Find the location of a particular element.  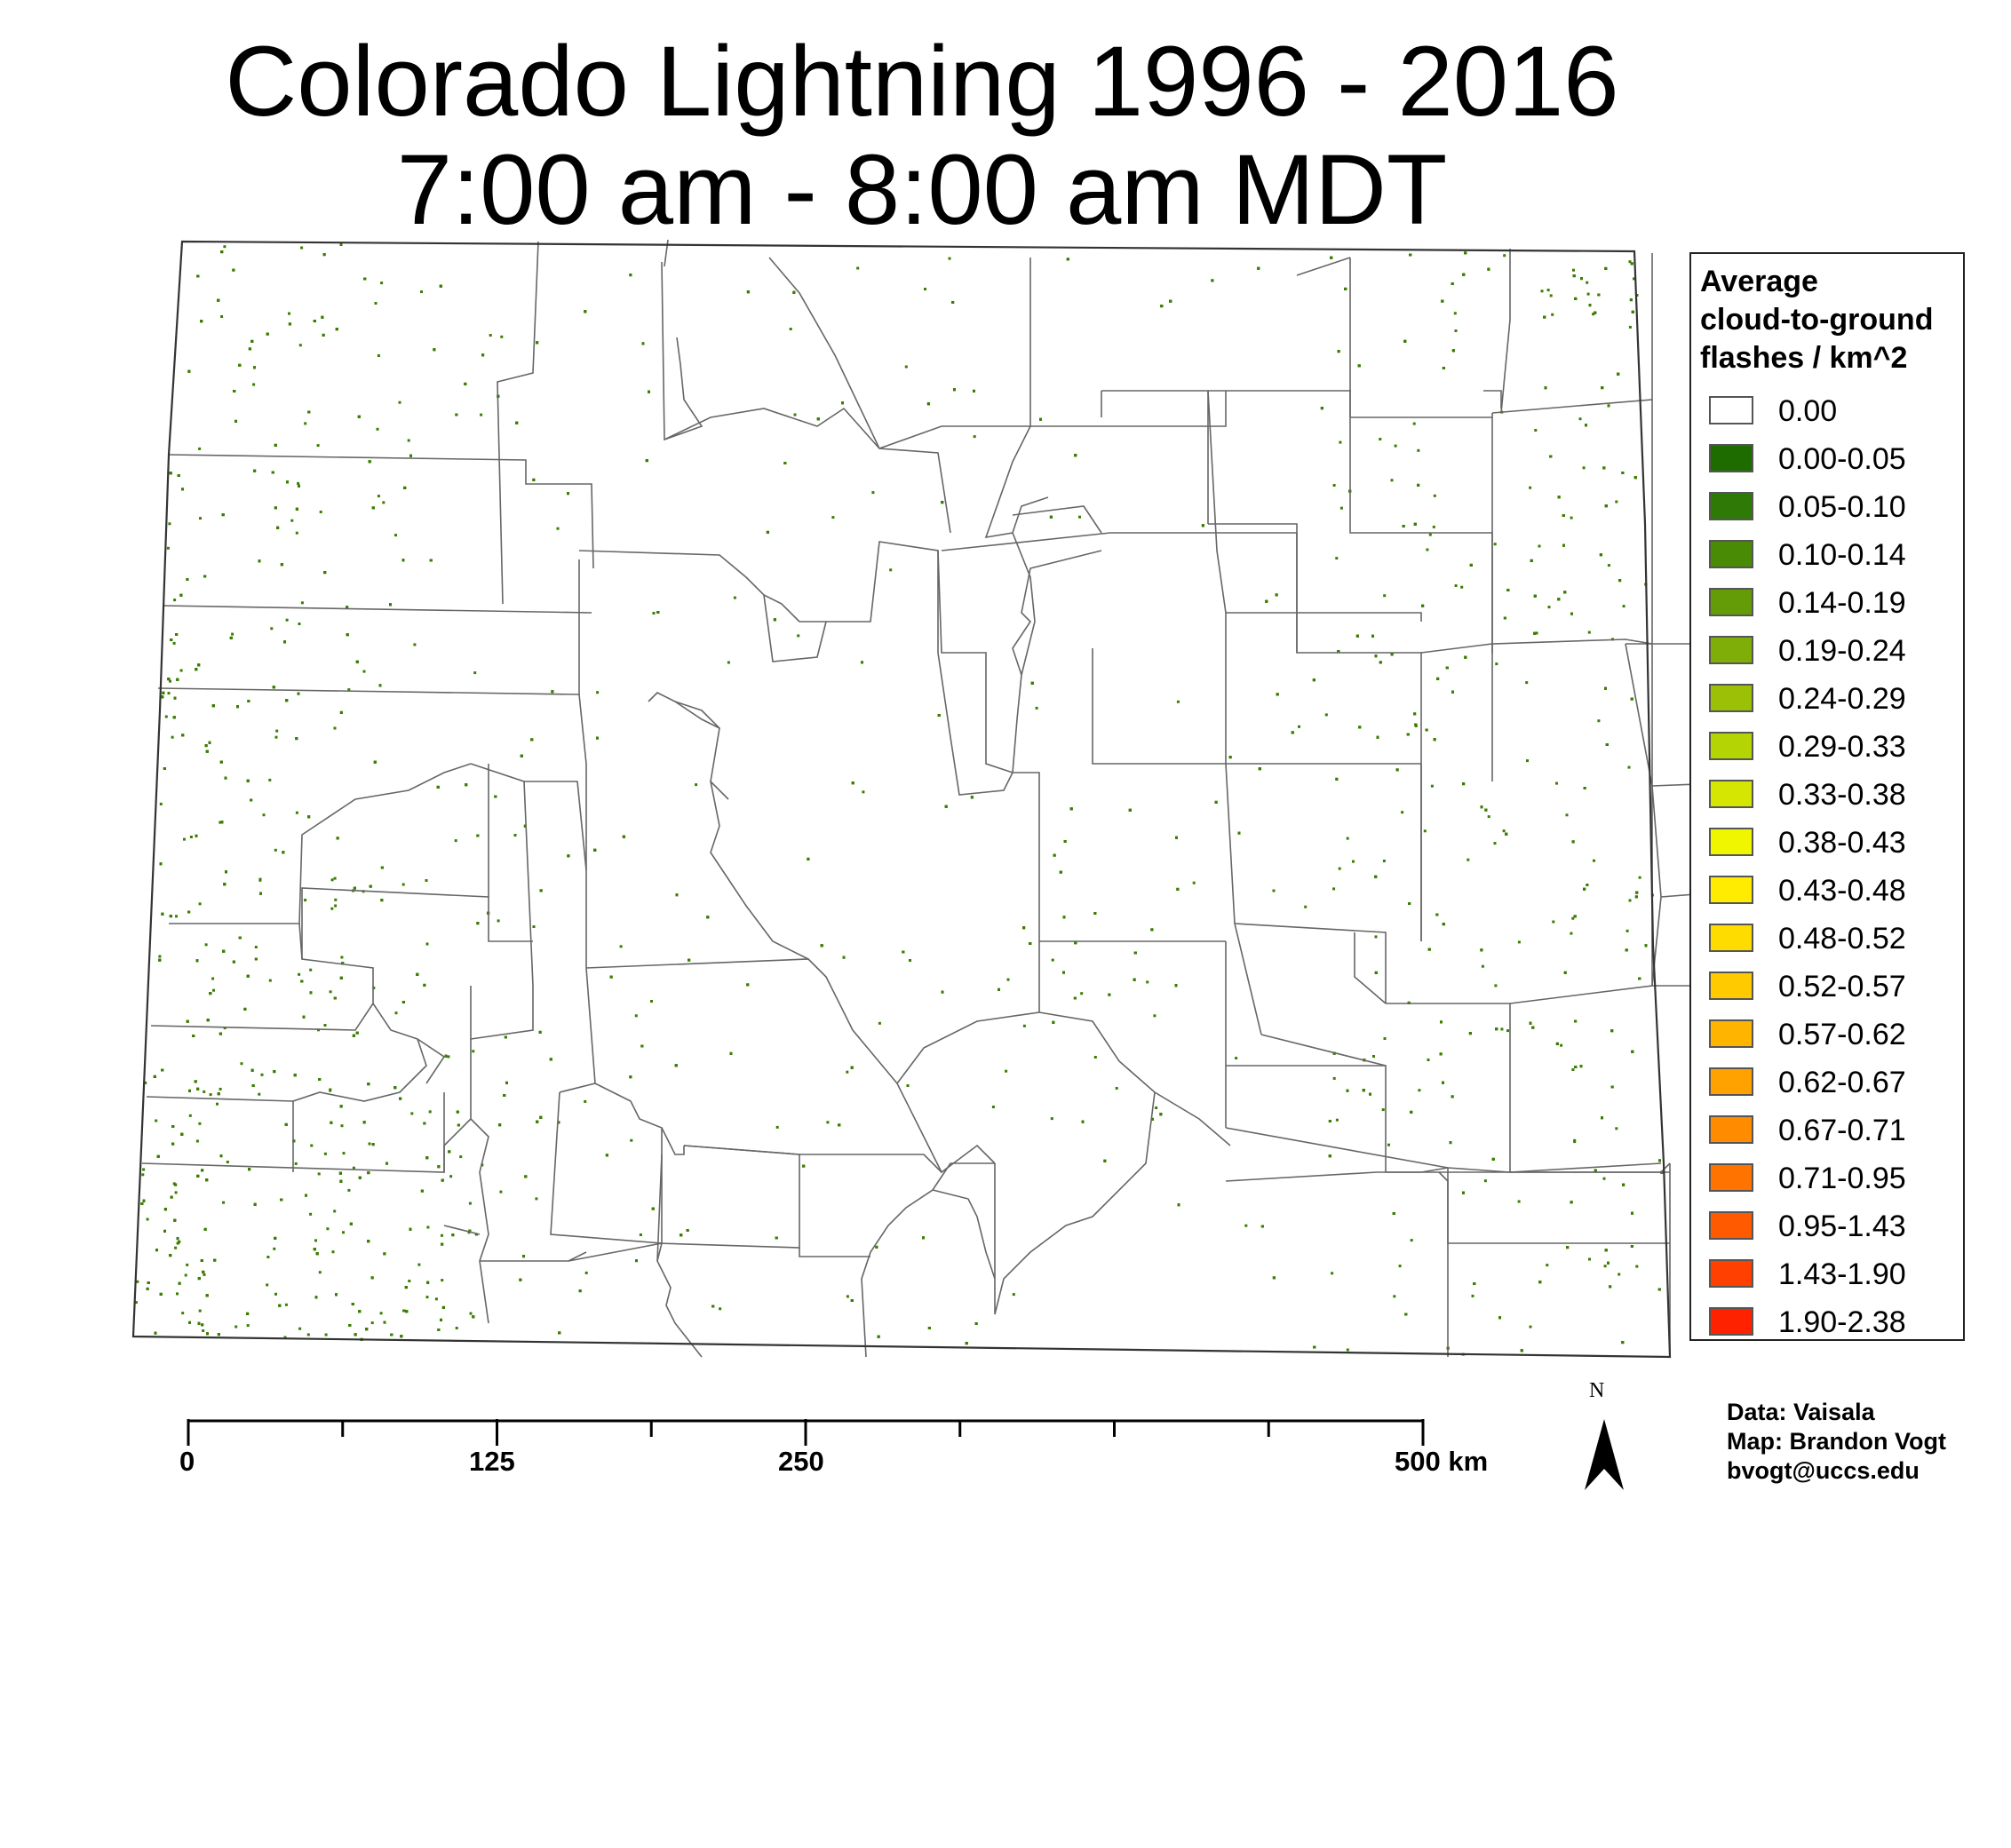

legend-label: 0.24-0.29 is located at coordinates (1842, 699).